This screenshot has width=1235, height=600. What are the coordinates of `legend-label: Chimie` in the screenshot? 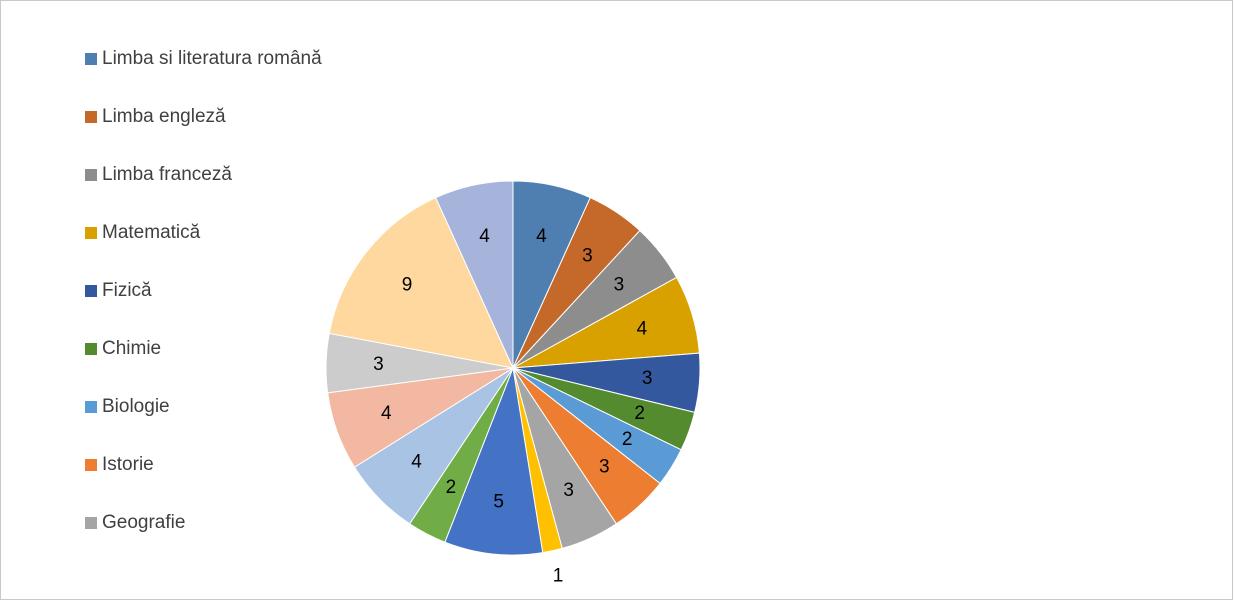 It's located at (132, 348).